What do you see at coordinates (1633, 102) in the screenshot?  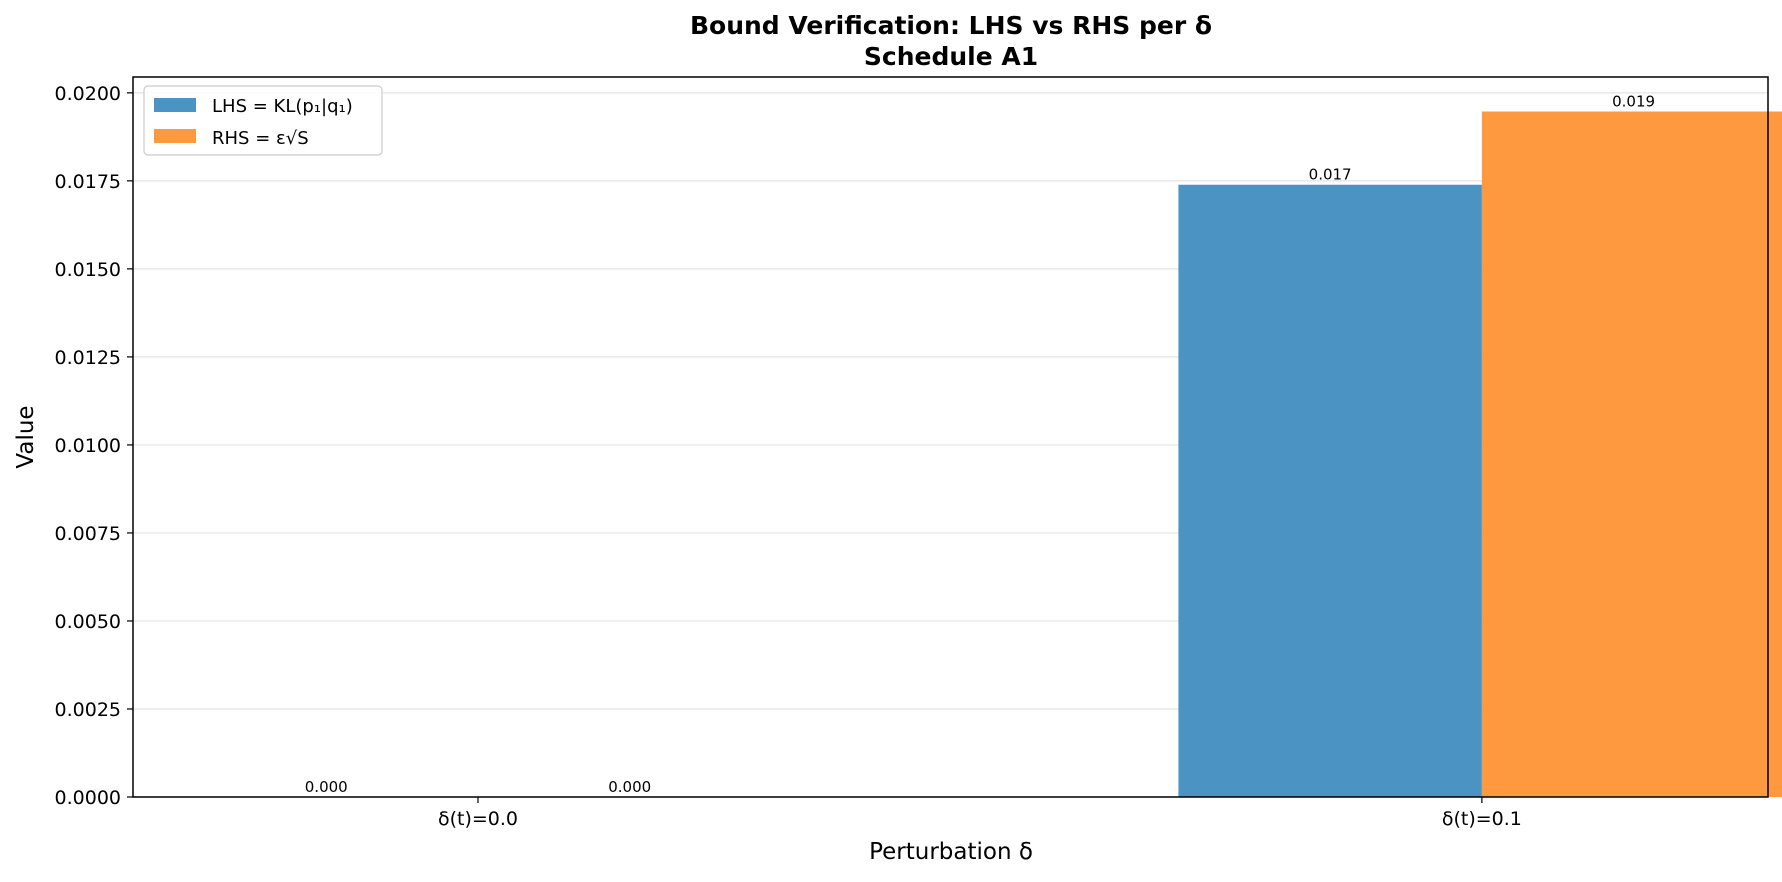 I see `bar-value-label: 0.019` at bounding box center [1633, 102].